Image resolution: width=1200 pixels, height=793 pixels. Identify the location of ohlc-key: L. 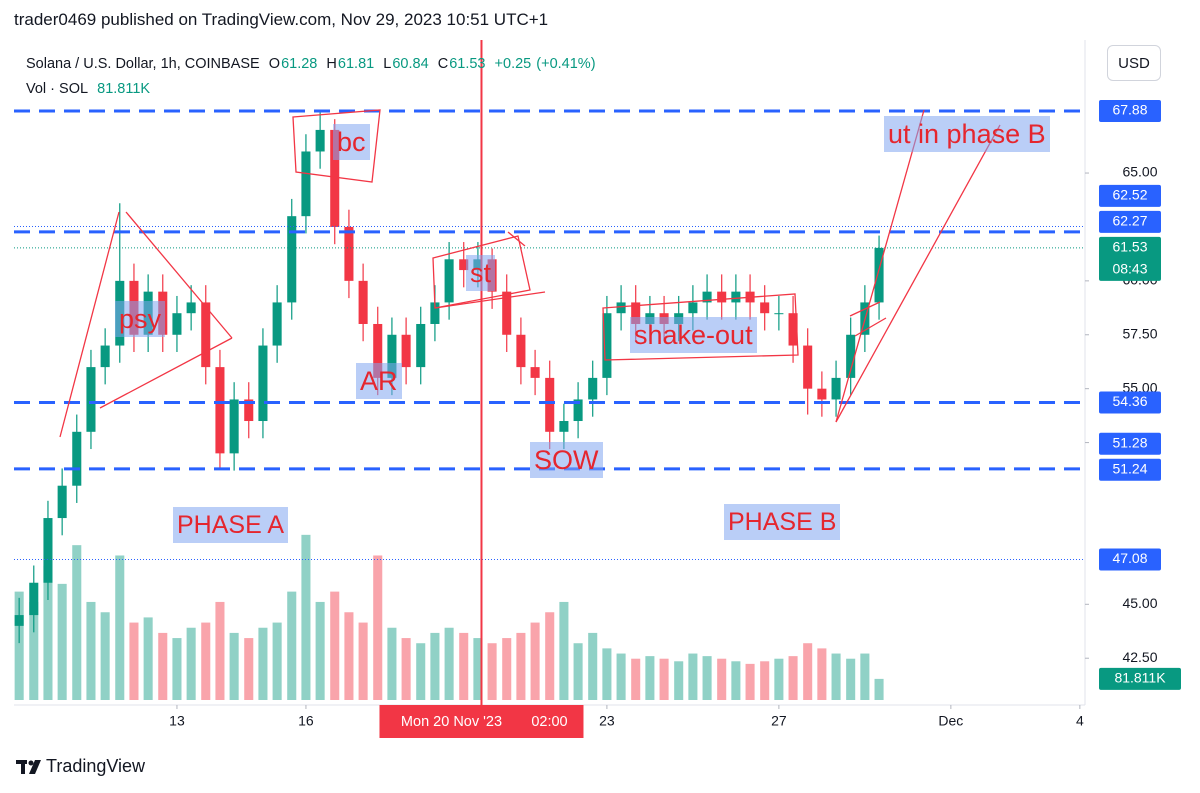
(387, 64).